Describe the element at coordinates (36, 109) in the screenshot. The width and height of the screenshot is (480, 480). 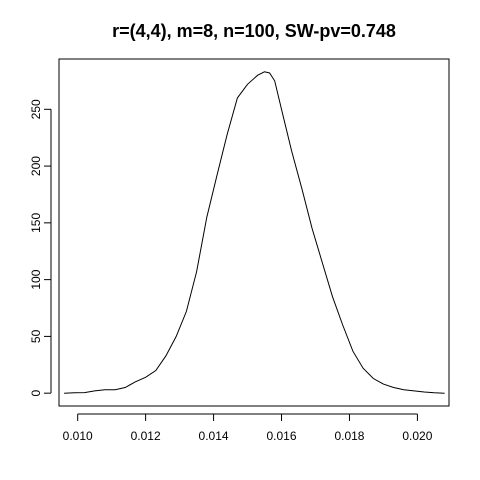
I see `y-tick-label: 250` at that location.